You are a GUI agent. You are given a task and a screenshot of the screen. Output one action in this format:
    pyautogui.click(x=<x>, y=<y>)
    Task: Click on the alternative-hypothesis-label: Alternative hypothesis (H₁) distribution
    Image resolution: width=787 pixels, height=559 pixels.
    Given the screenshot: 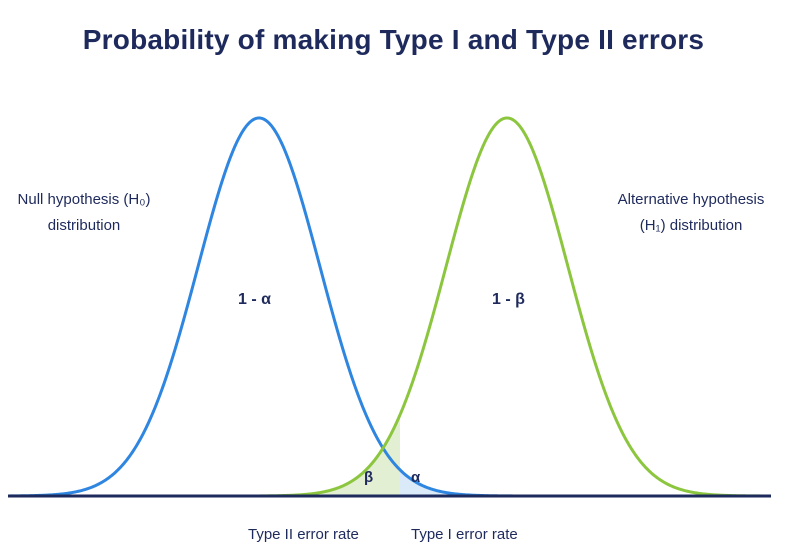 What is the action you would take?
    pyautogui.click(x=691, y=213)
    